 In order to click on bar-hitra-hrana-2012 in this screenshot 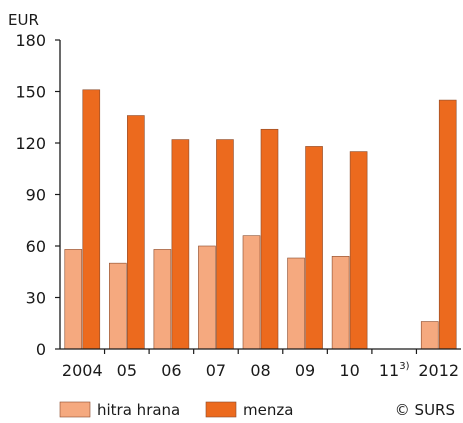, I will do `click(429, 335)`.